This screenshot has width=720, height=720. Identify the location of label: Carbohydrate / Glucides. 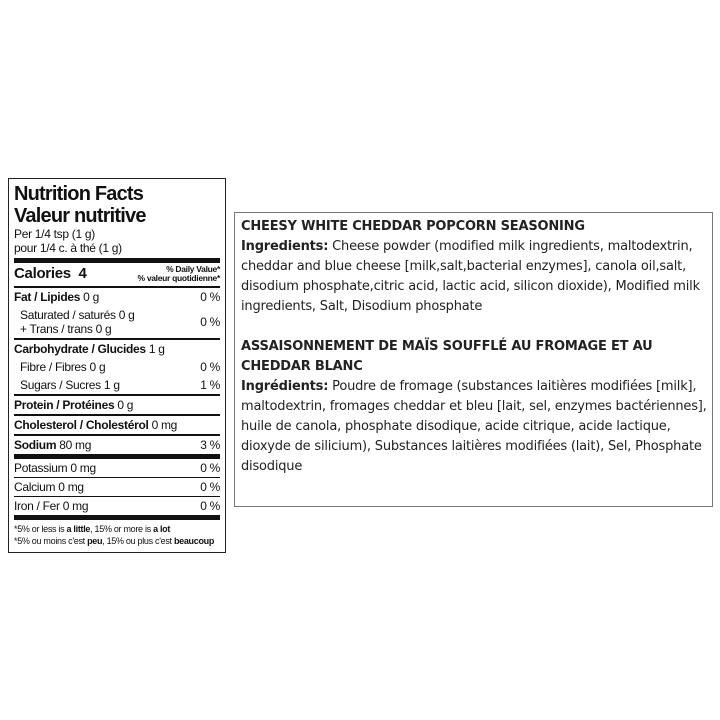
(80, 349).